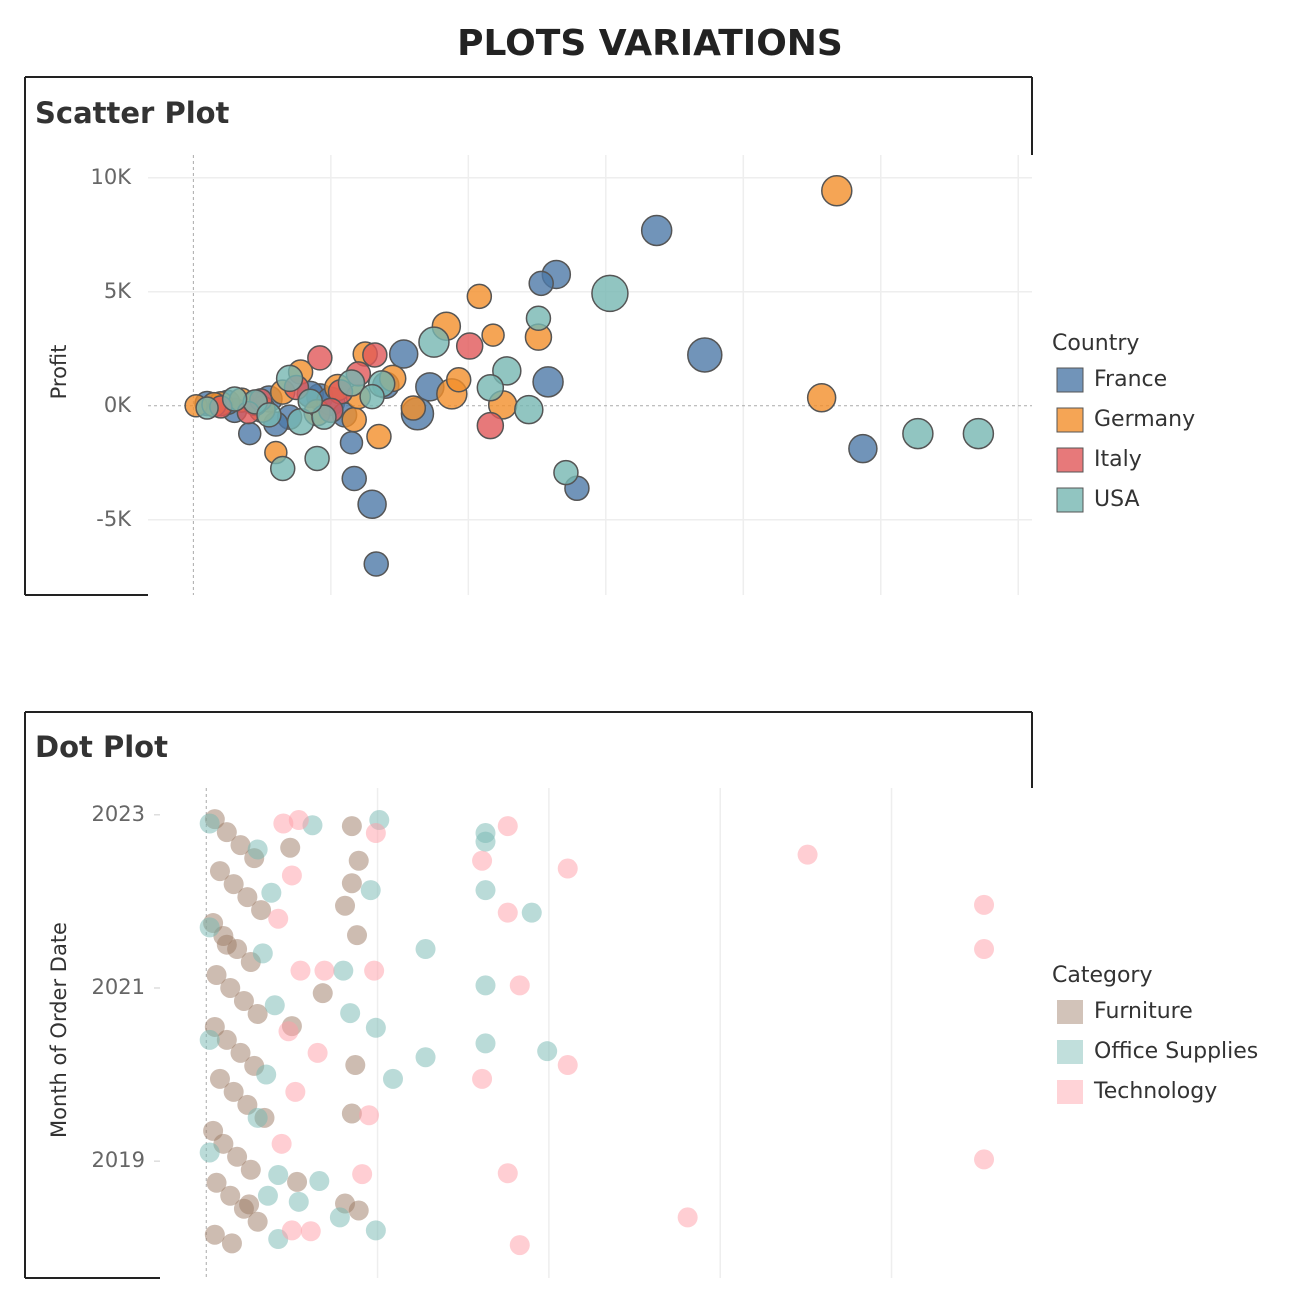 This screenshot has width=1298, height=1302. What do you see at coordinates (59, 372) in the screenshot?
I see `y-axis-label: Profit` at bounding box center [59, 372].